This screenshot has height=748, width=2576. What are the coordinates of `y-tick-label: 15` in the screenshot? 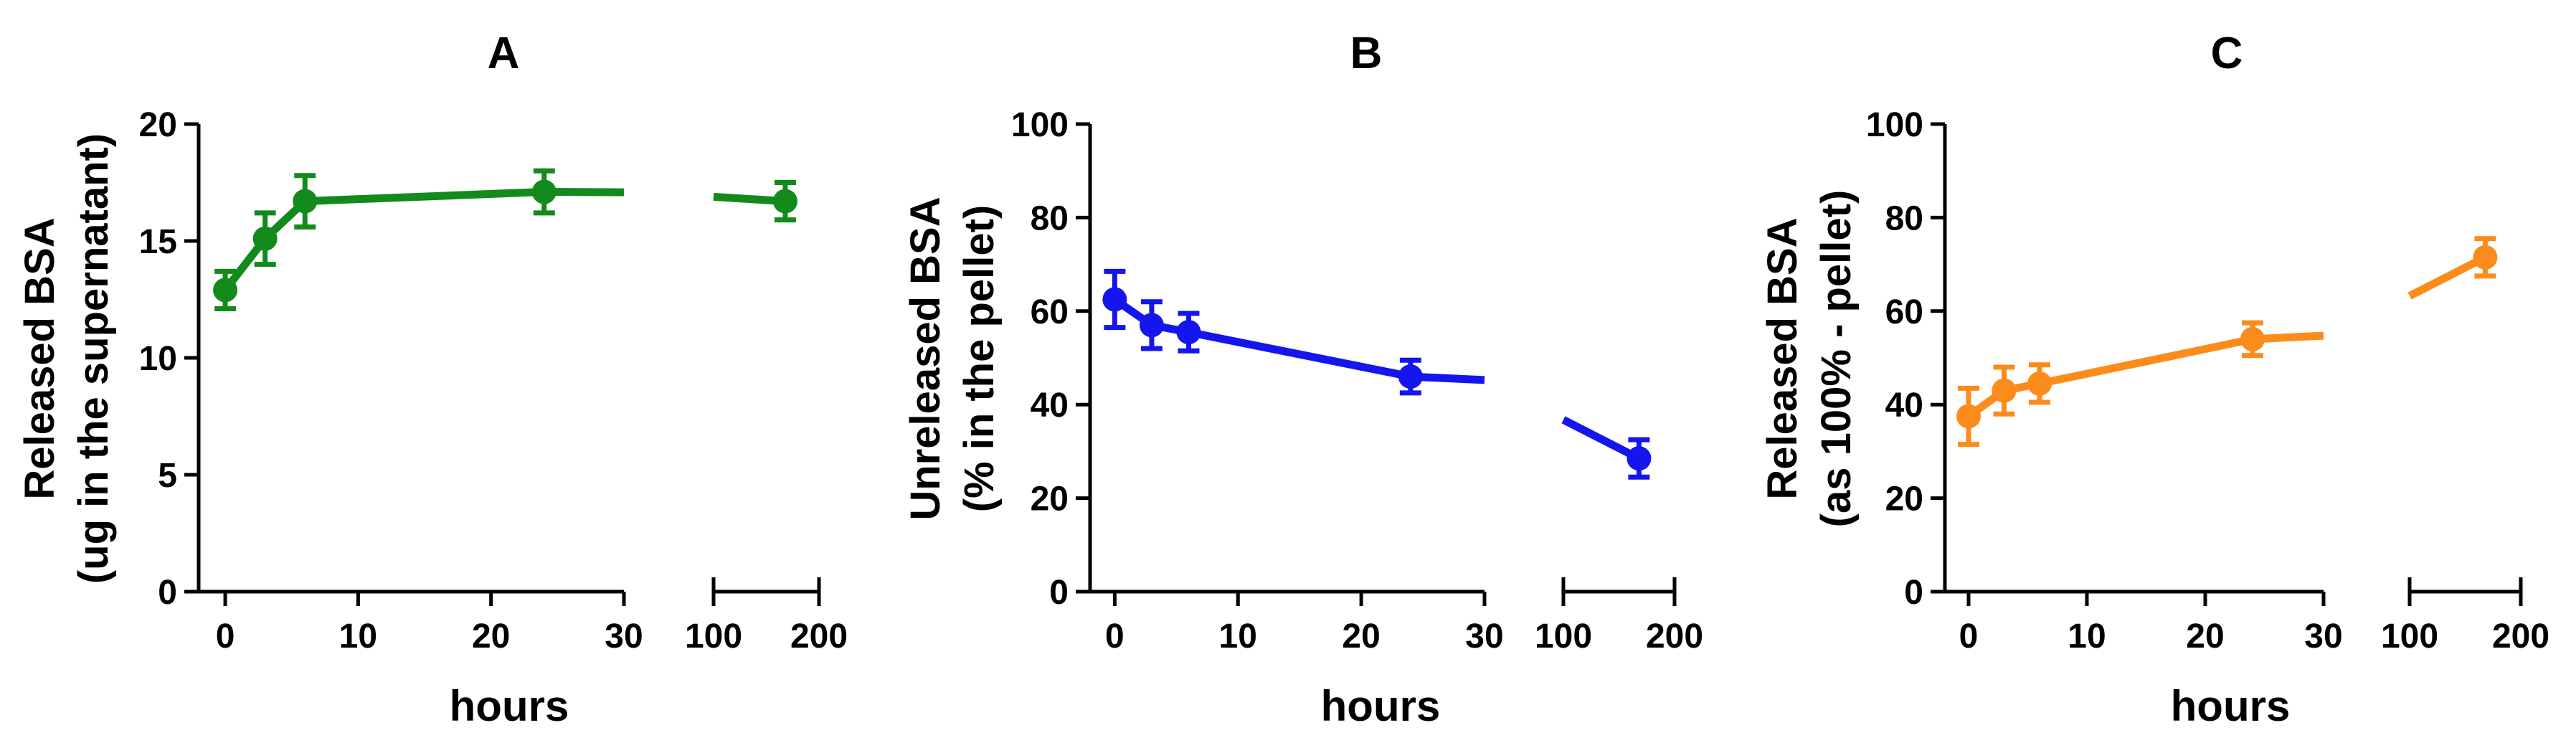 It's located at (158, 242).